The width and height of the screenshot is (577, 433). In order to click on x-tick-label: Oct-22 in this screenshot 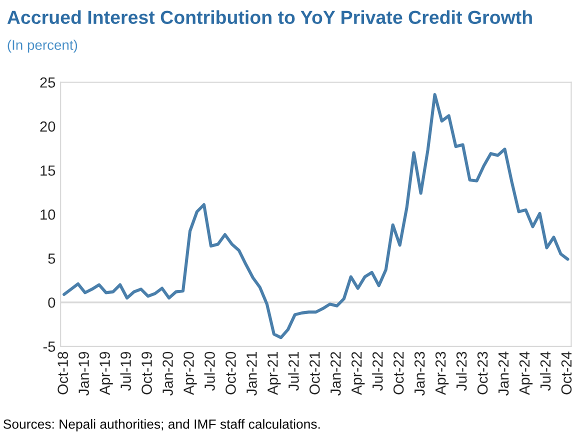, I will do `click(398, 373)`.